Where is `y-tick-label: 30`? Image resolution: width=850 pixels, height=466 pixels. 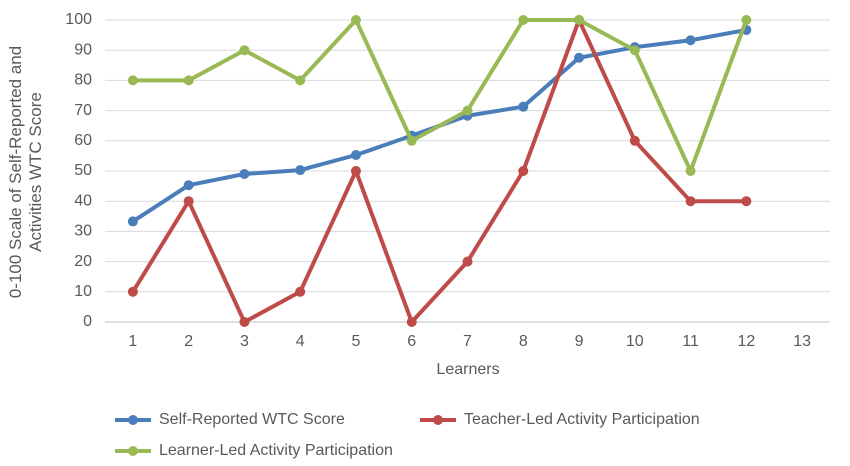 y-tick-label: 30 is located at coordinates (83, 231).